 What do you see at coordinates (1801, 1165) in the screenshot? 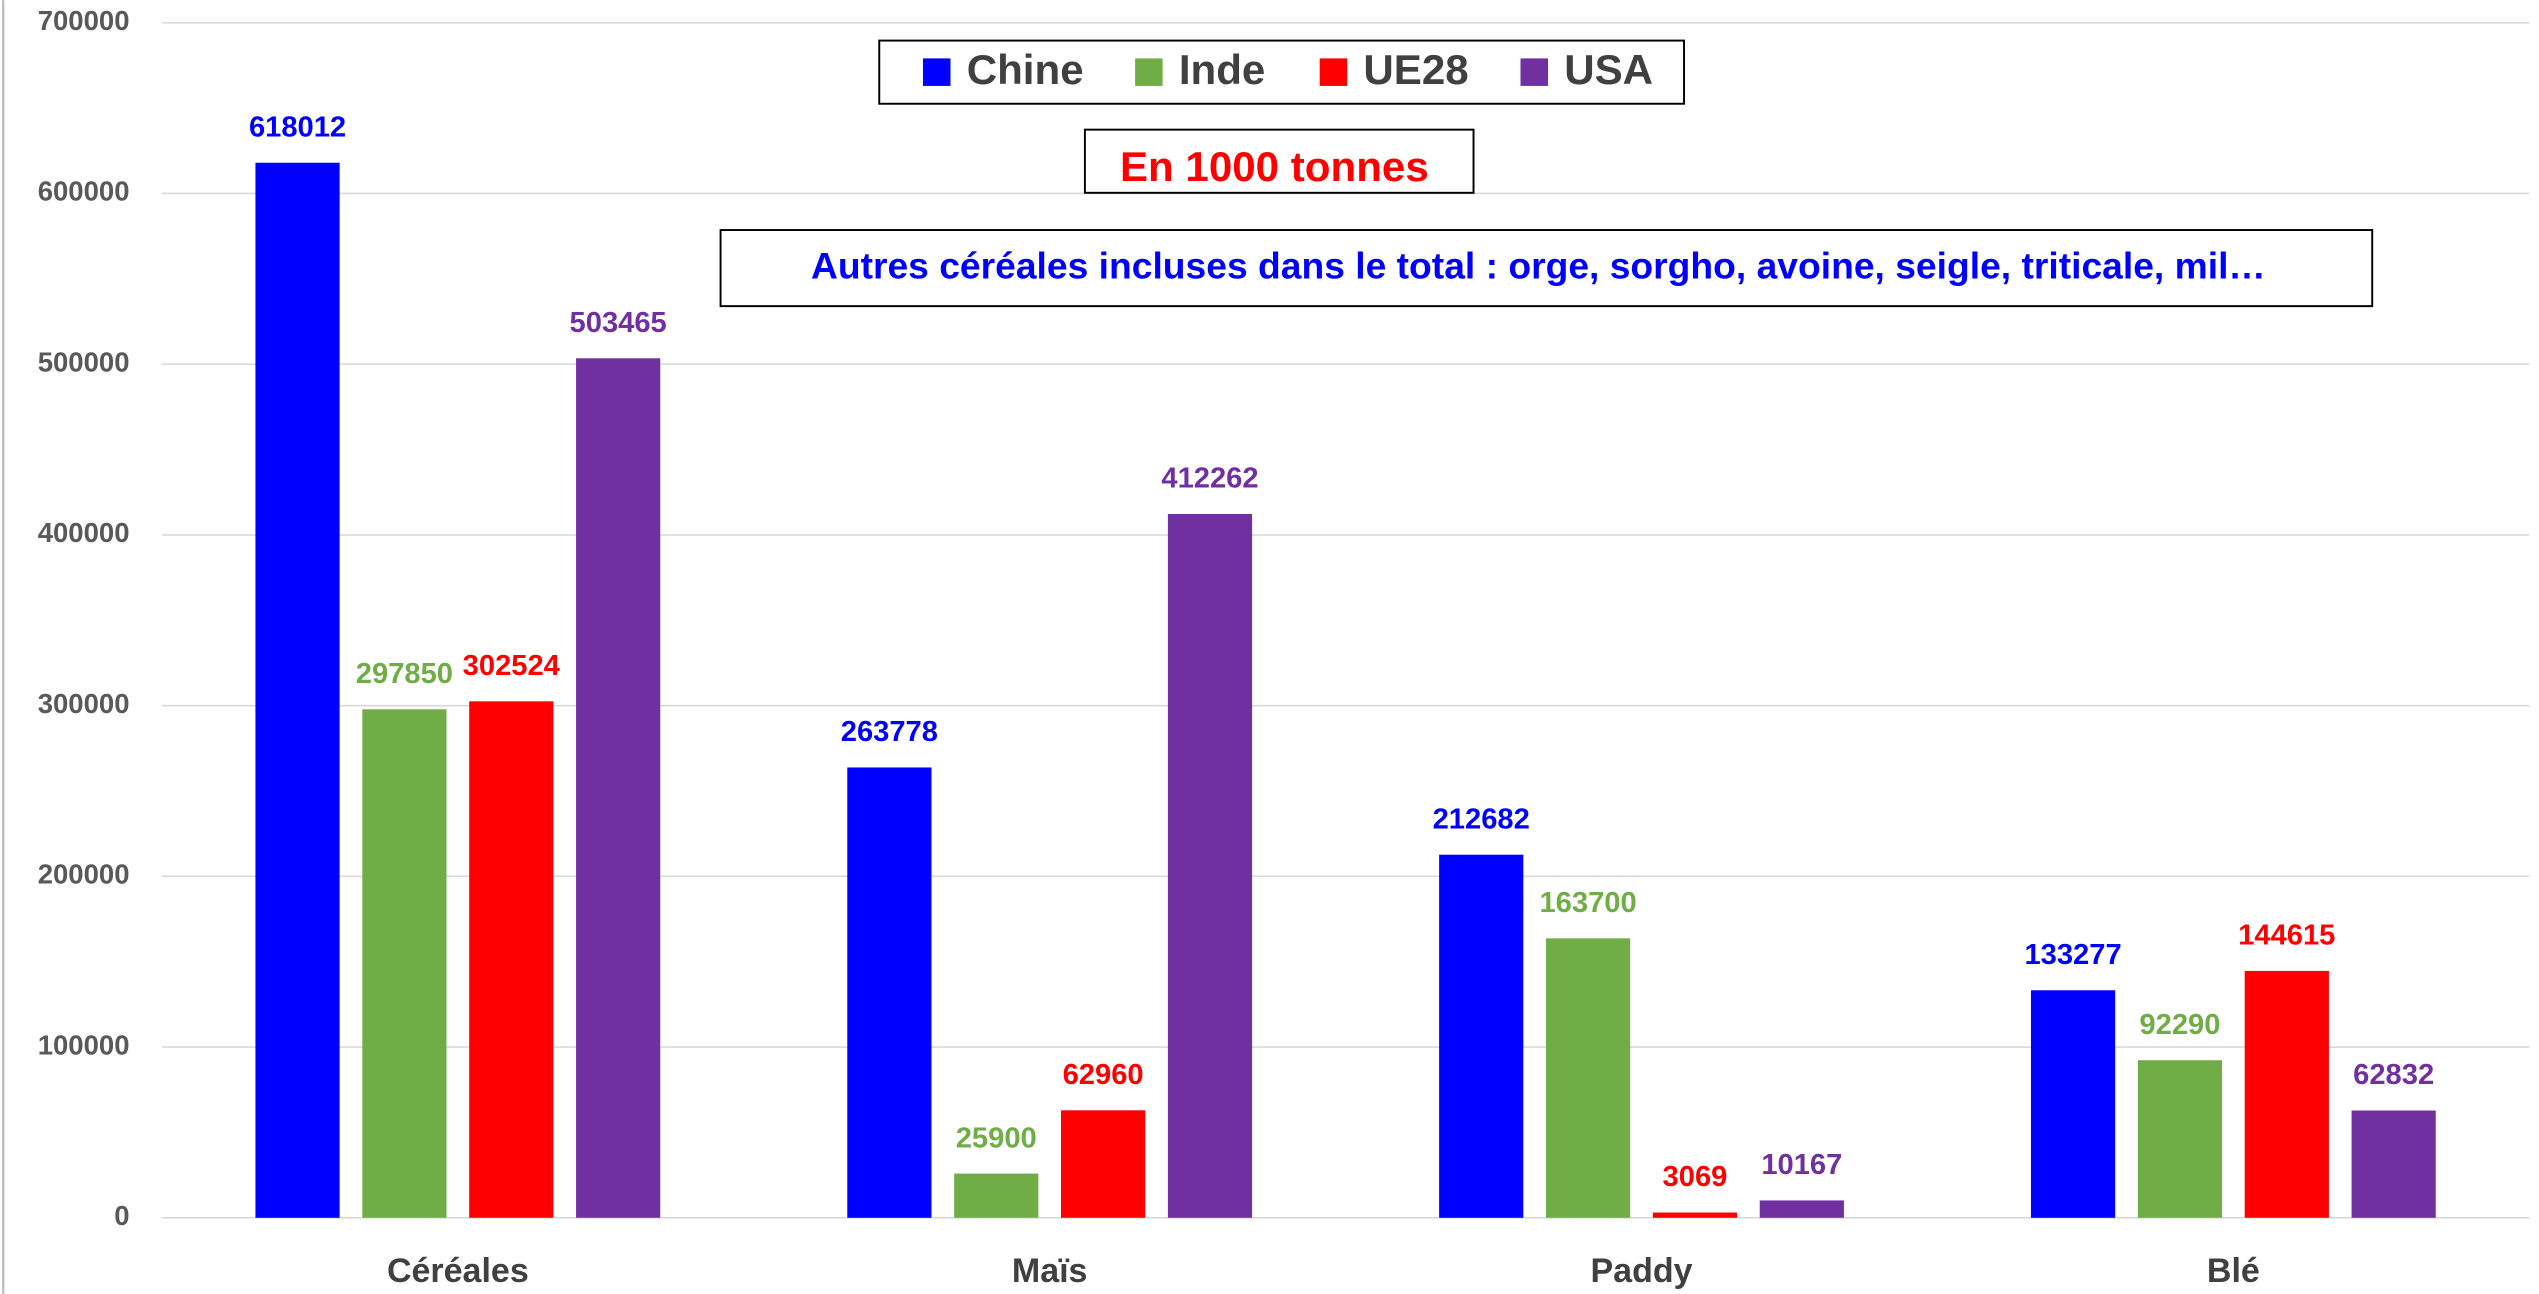
I see `data-label: 10167` at bounding box center [1801, 1165].